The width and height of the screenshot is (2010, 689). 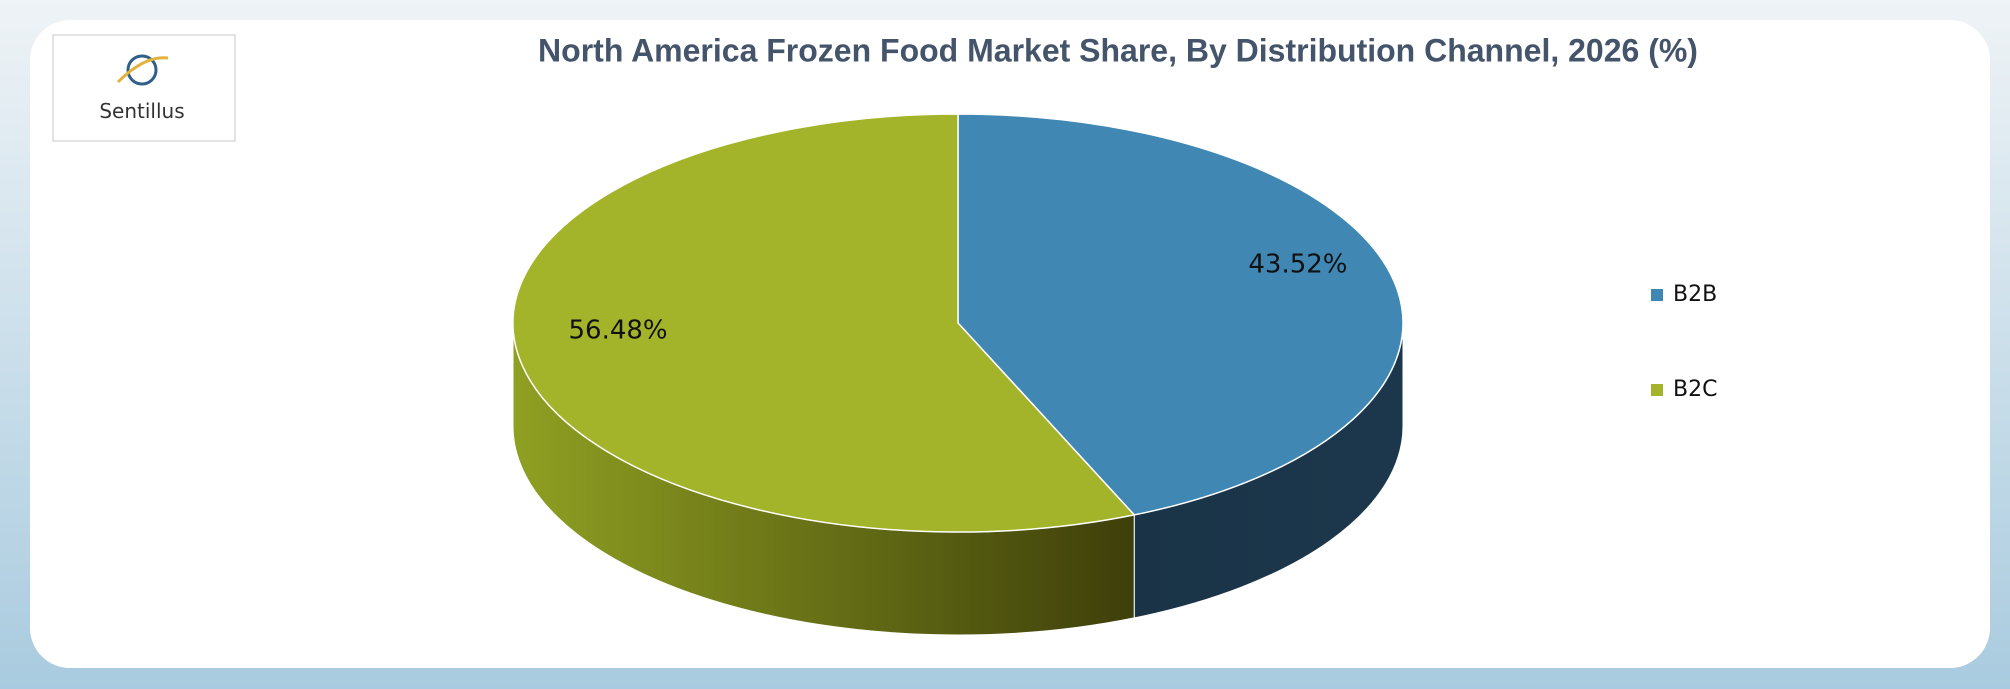 I want to click on legend-label: B2B, so click(x=1695, y=294).